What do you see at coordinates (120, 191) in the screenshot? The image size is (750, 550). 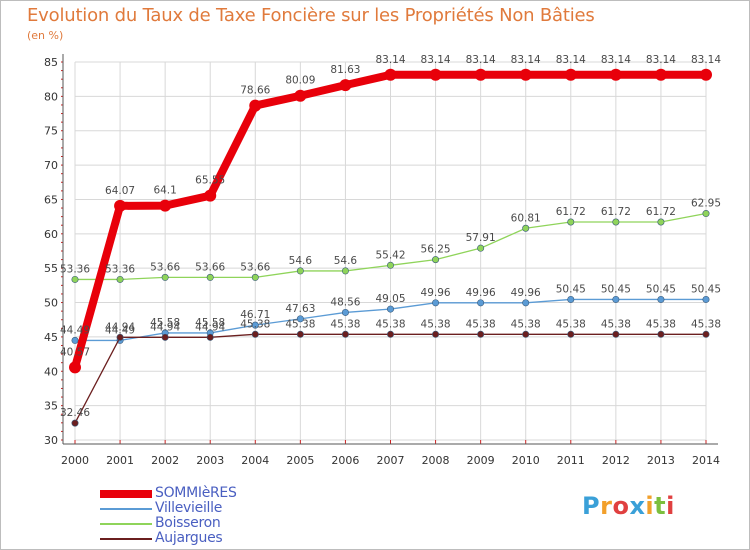 I see `data-label-sommie-res: 64.07` at bounding box center [120, 191].